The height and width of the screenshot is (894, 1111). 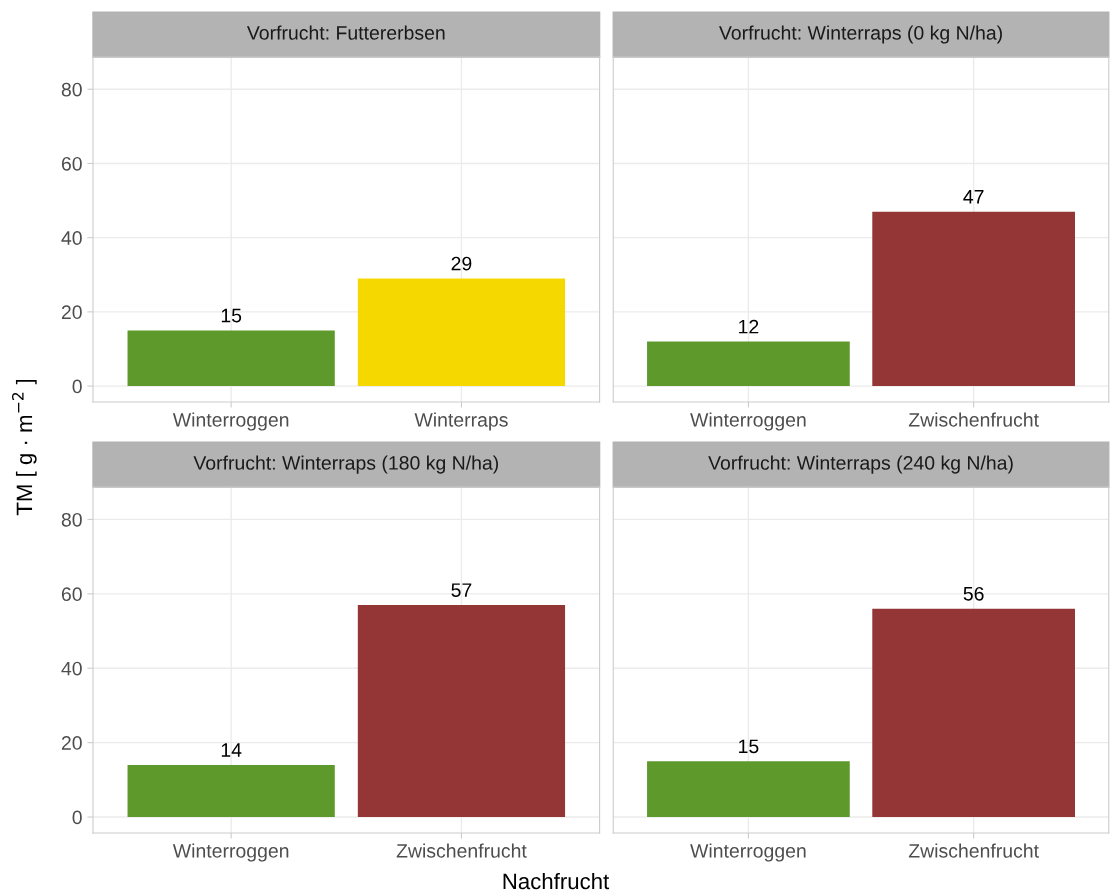 I want to click on data-label: 14, so click(x=231, y=750).